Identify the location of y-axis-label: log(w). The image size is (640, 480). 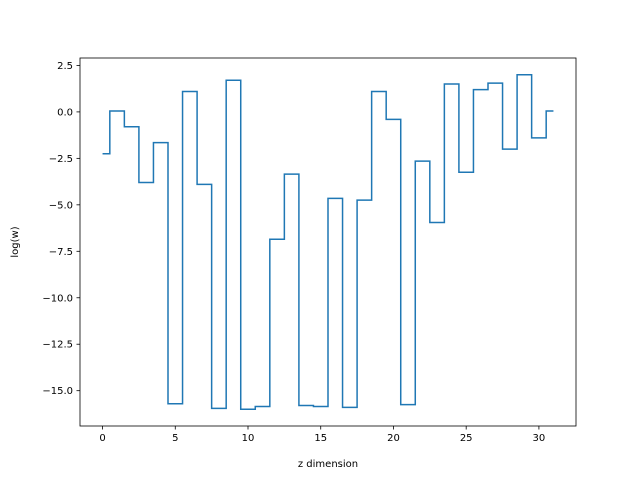
(15, 241).